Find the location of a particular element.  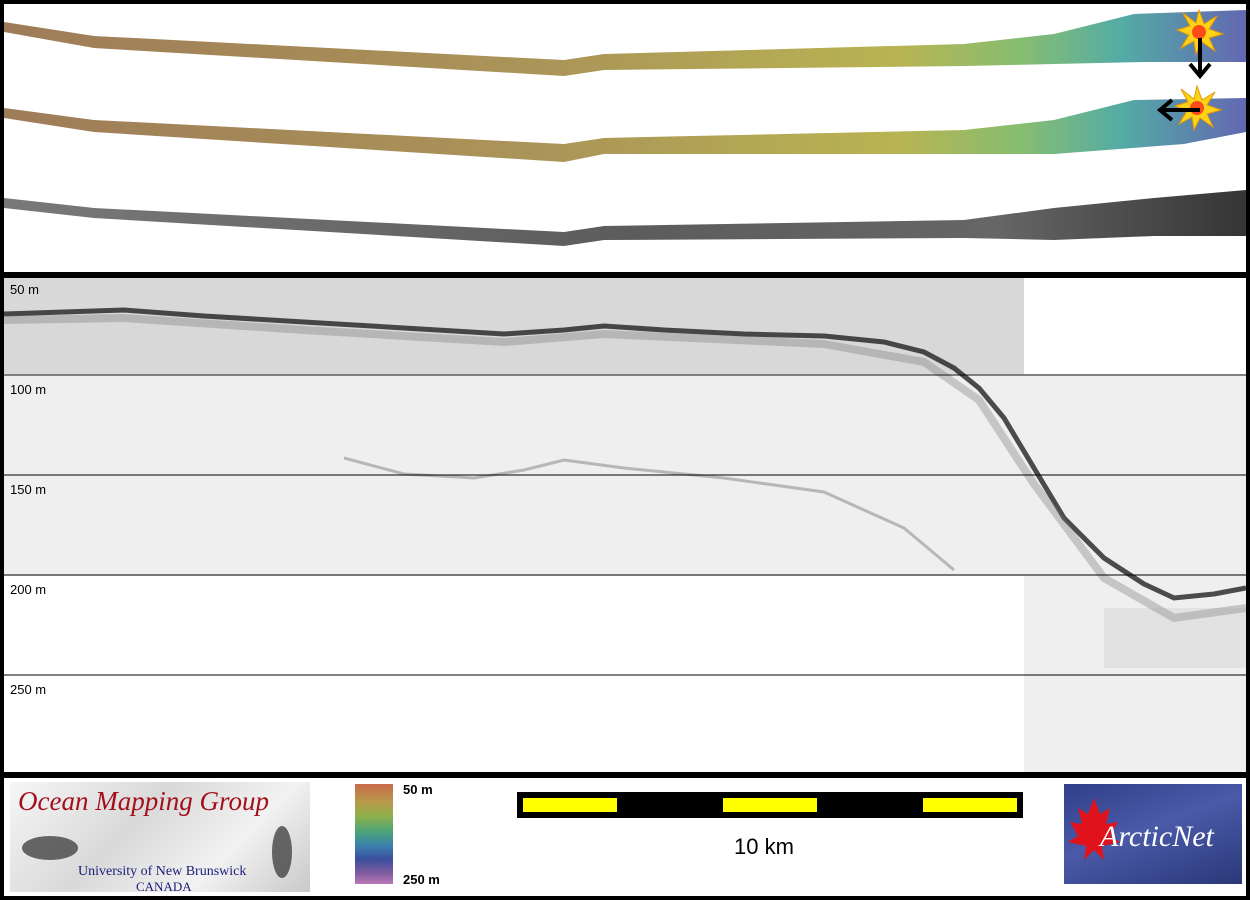

distance-scale-bar is located at coordinates (770, 805).